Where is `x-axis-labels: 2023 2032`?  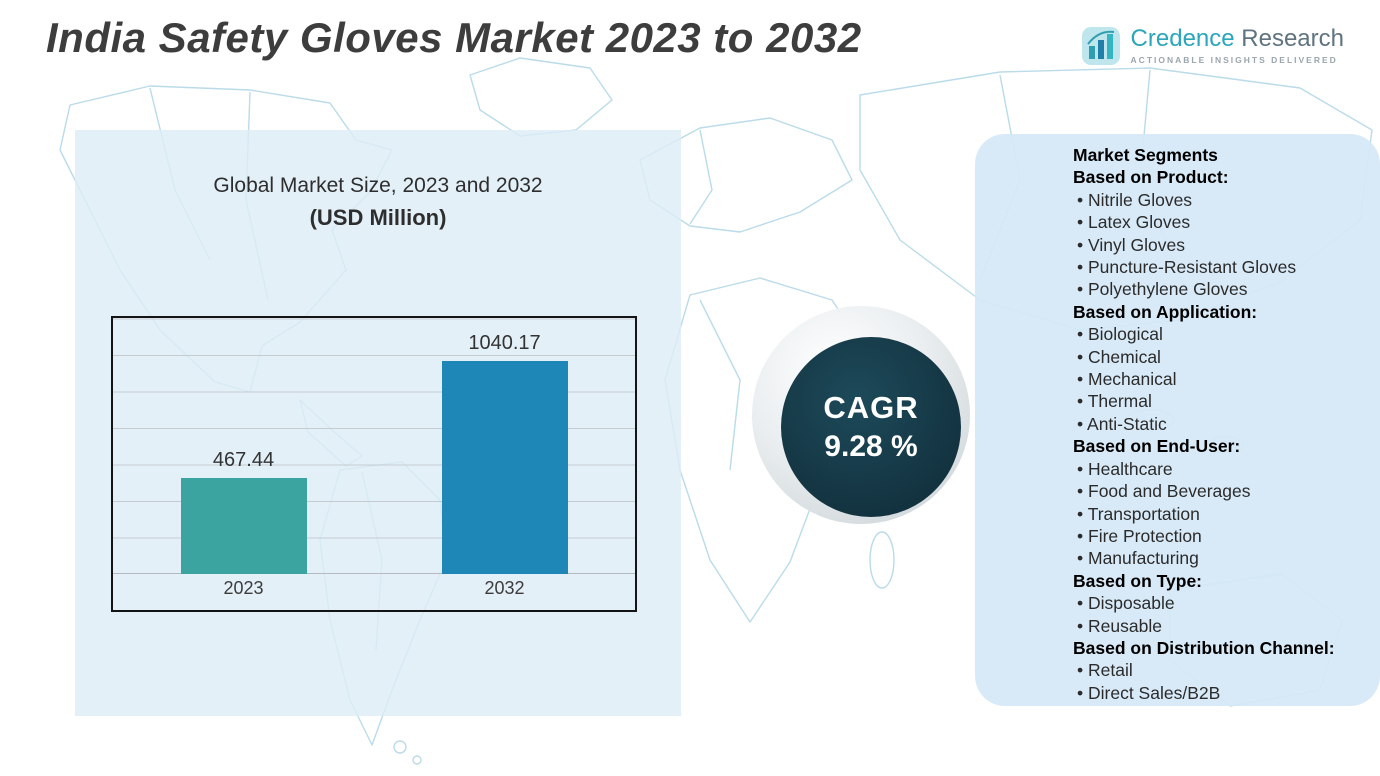
x-axis-labels: 2023 2032 is located at coordinates (374, 588).